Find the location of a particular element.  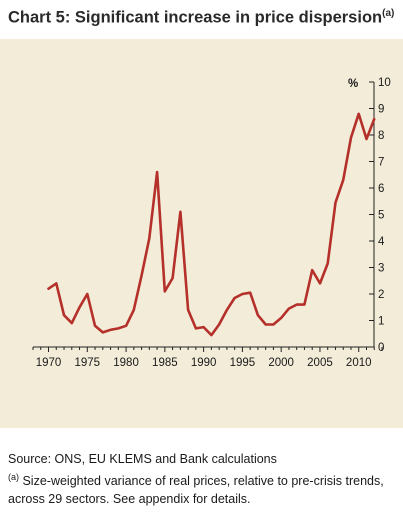

y-tick-label: 4 is located at coordinates (381, 242).